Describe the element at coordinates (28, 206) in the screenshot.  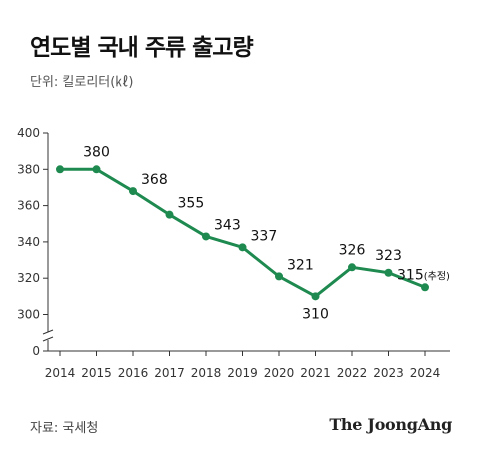
I see `y-tick-label: 360` at that location.